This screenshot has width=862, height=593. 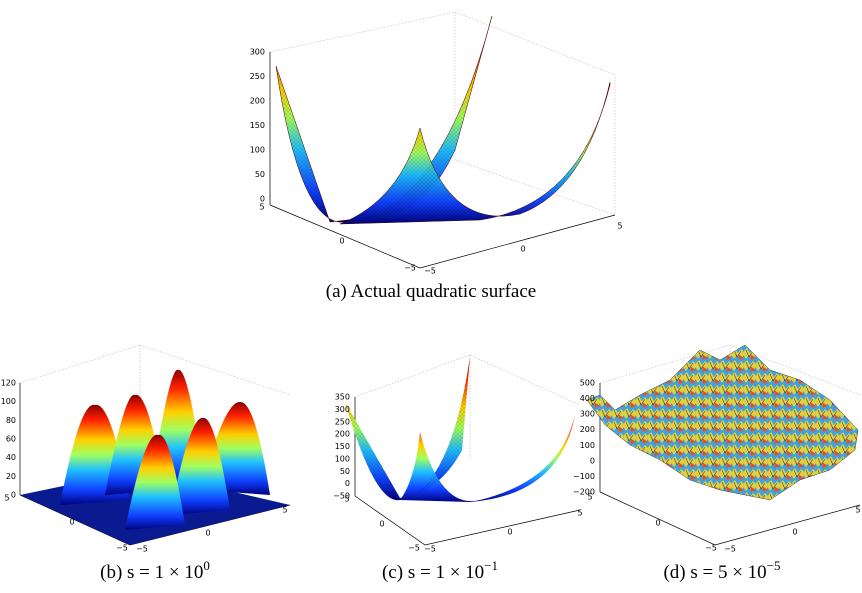 What do you see at coordinates (774, 565) in the screenshot?
I see `caption-exponent: −5` at bounding box center [774, 565].